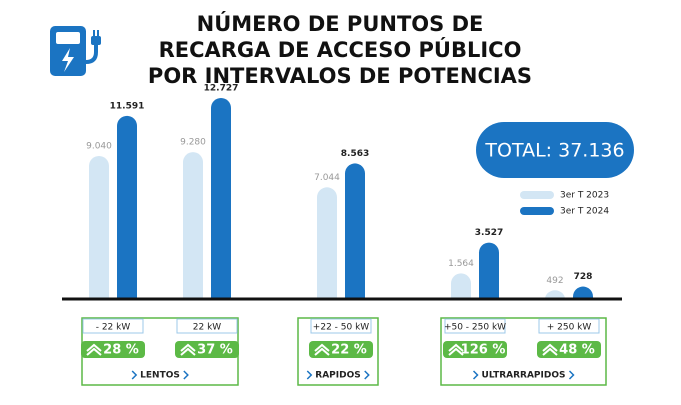  What do you see at coordinates (461, 264) in the screenshot?
I see `value-label: 1.564` at bounding box center [461, 264].